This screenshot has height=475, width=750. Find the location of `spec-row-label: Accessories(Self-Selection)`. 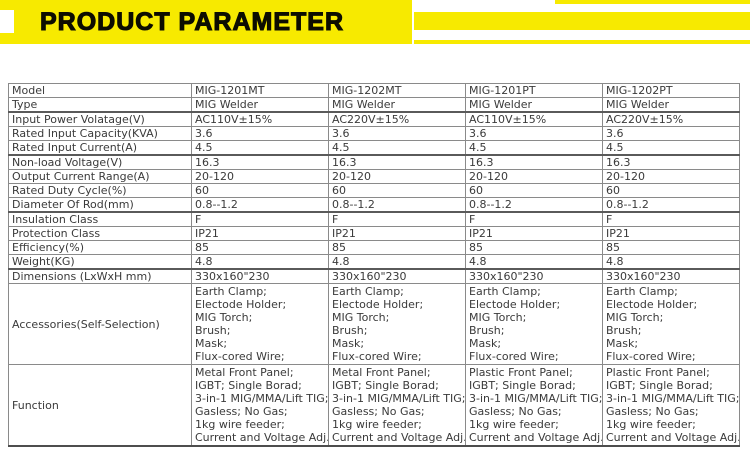

spec-row-label: Accessories(Self-Selection) is located at coordinates (100, 324).